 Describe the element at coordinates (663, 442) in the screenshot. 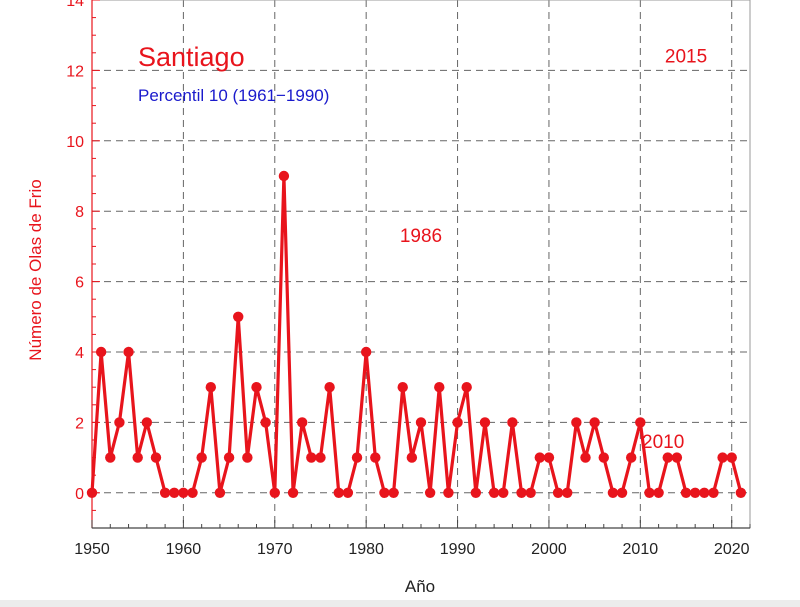

I see `annotation-label: 2010` at that location.